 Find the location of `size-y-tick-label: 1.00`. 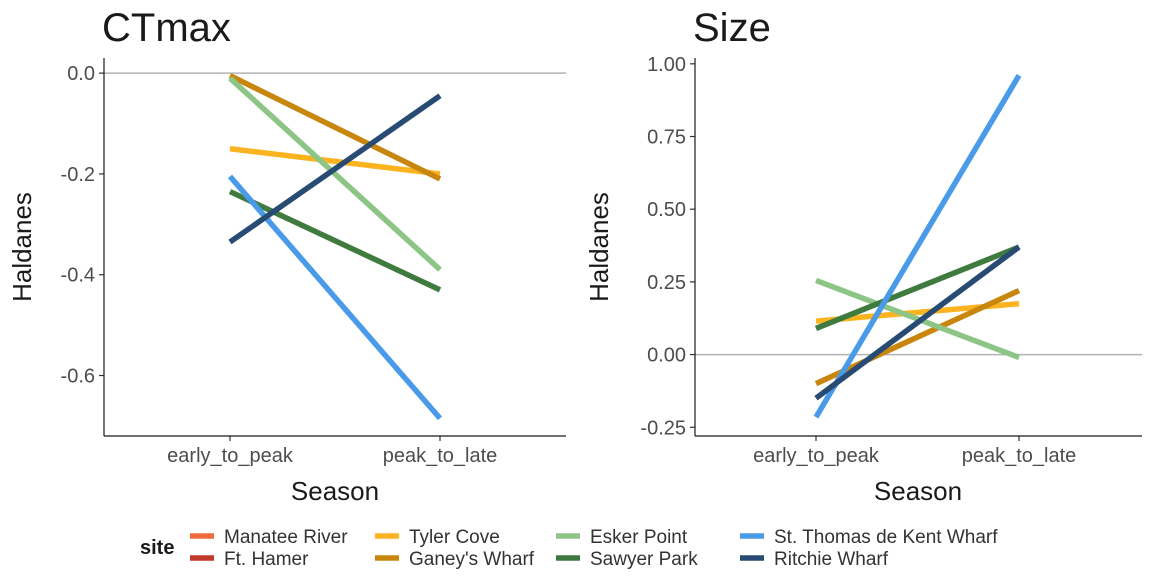

size-y-tick-label: 1.00 is located at coordinates (666, 65).